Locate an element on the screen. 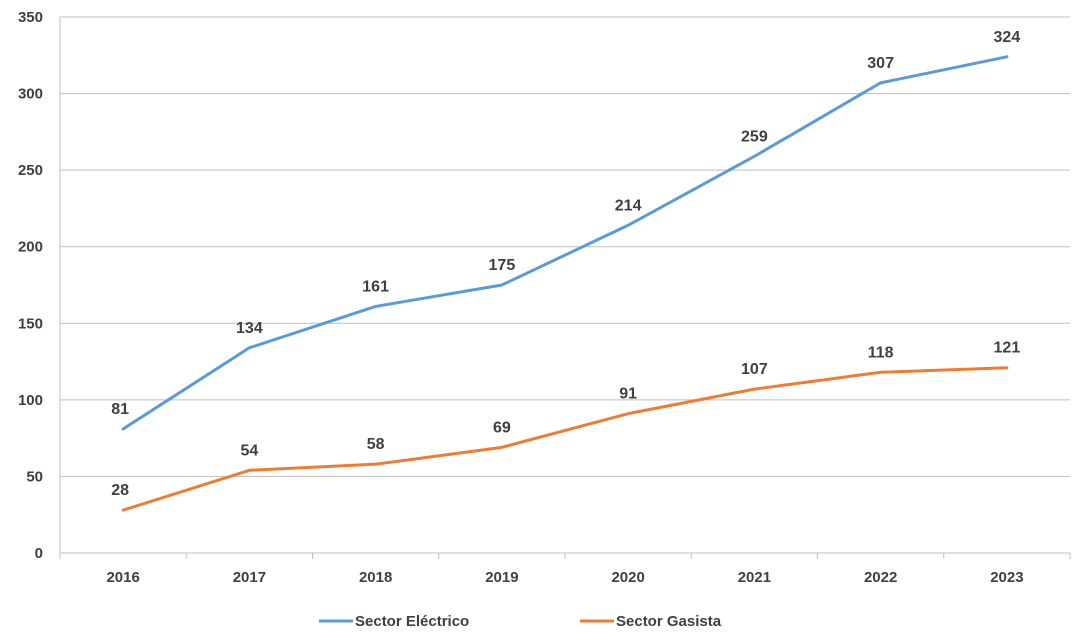 This screenshot has width=1087, height=640. data-label: 175 is located at coordinates (502, 265).